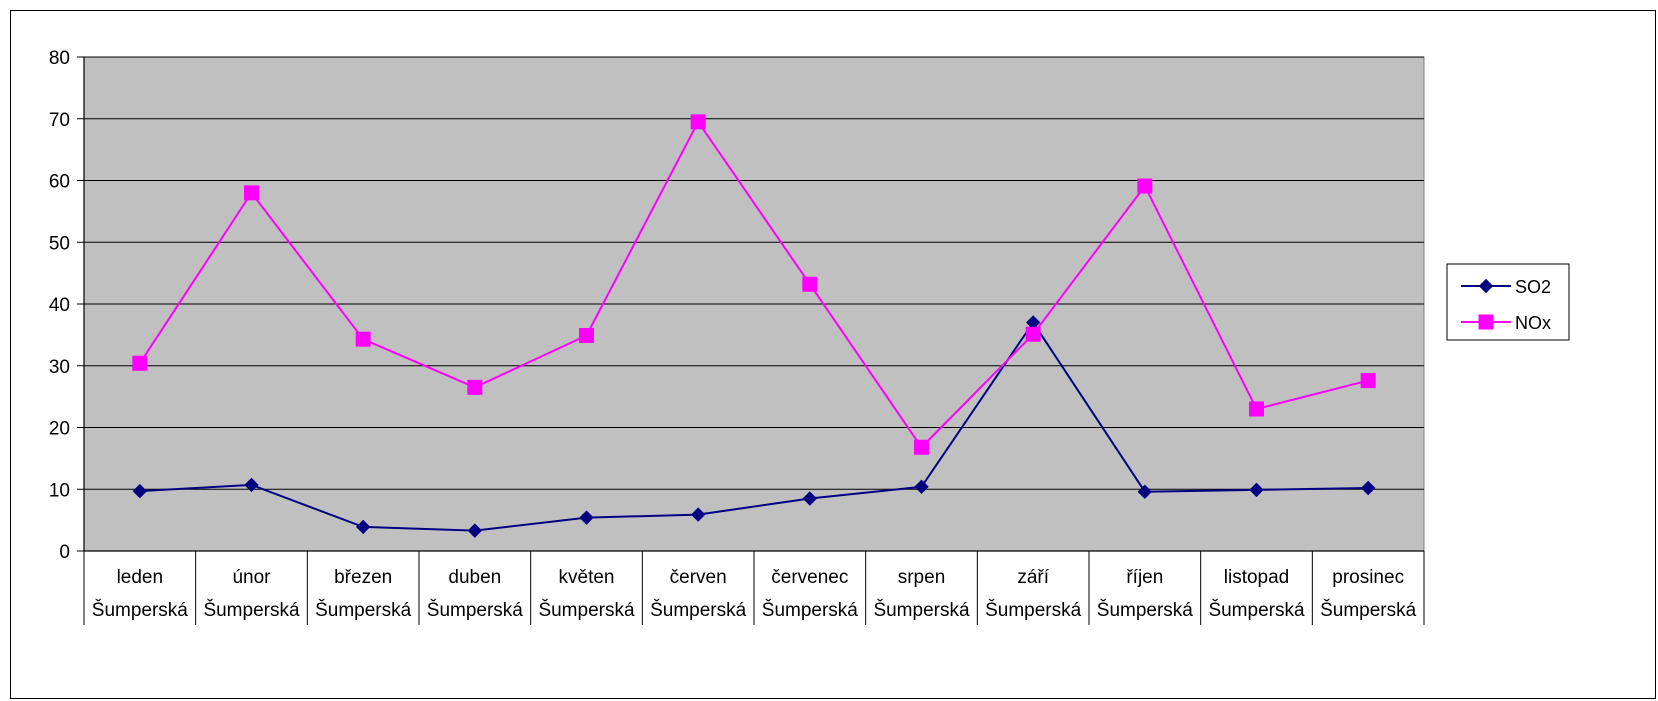 This screenshot has width=1658, height=701. I want to click on x-tick-label-month: březen, so click(363, 577).